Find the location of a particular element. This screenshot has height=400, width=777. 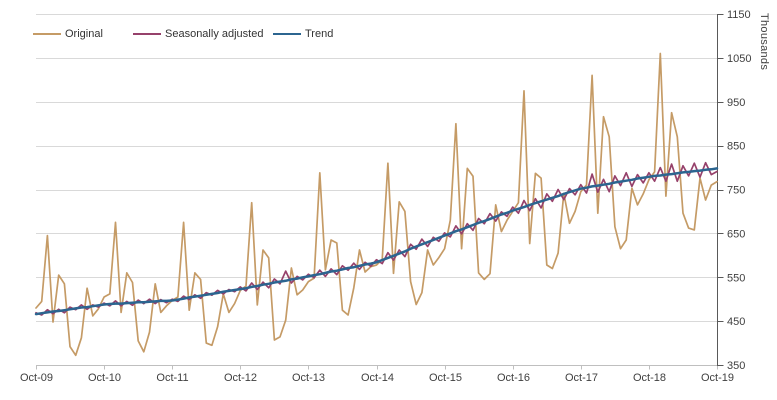

svg-text: 650 is located at coordinates (736, 234).